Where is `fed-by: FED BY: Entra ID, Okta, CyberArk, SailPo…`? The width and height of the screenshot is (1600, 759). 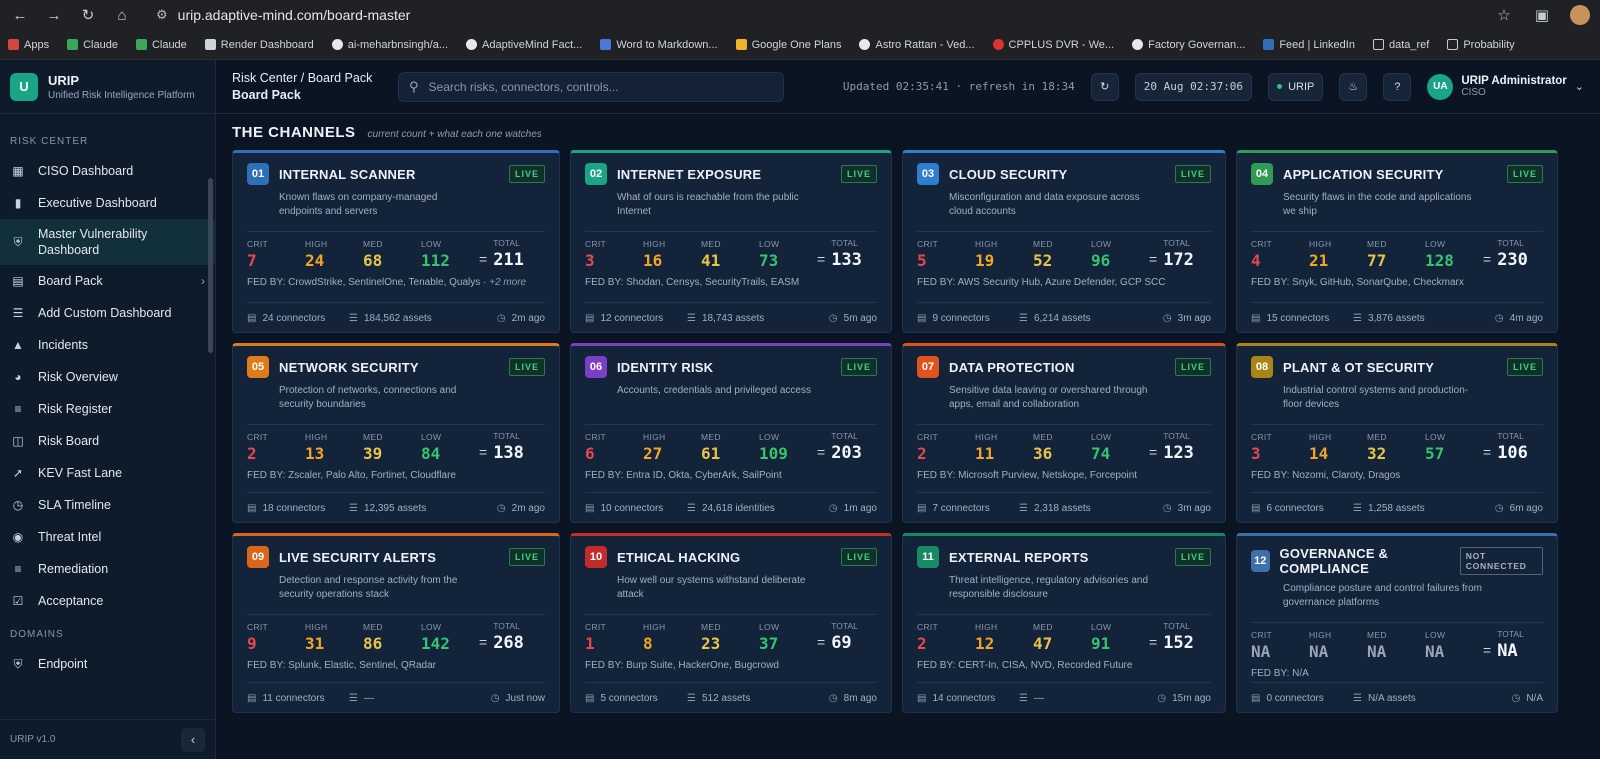 fed-by: FED BY: Entra ID, Okta, CyberArk, SailPo… is located at coordinates (683, 475).